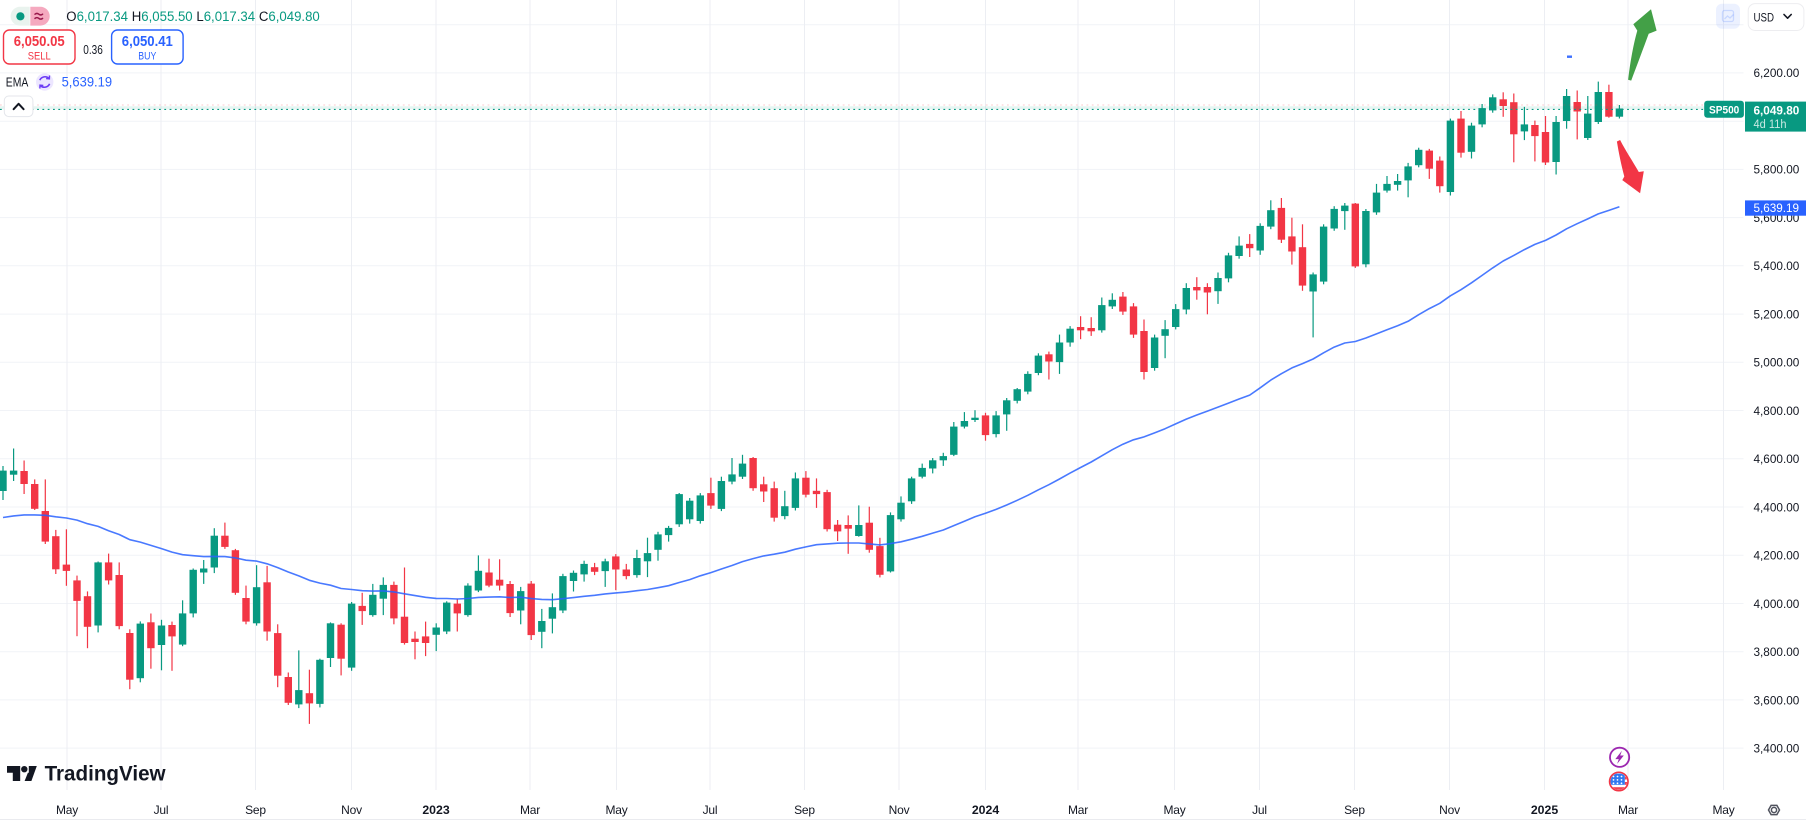 This screenshot has height=824, width=1806. What do you see at coordinates (1777, 749) in the screenshot?
I see `svg-text: 3,400.00` at bounding box center [1777, 749].